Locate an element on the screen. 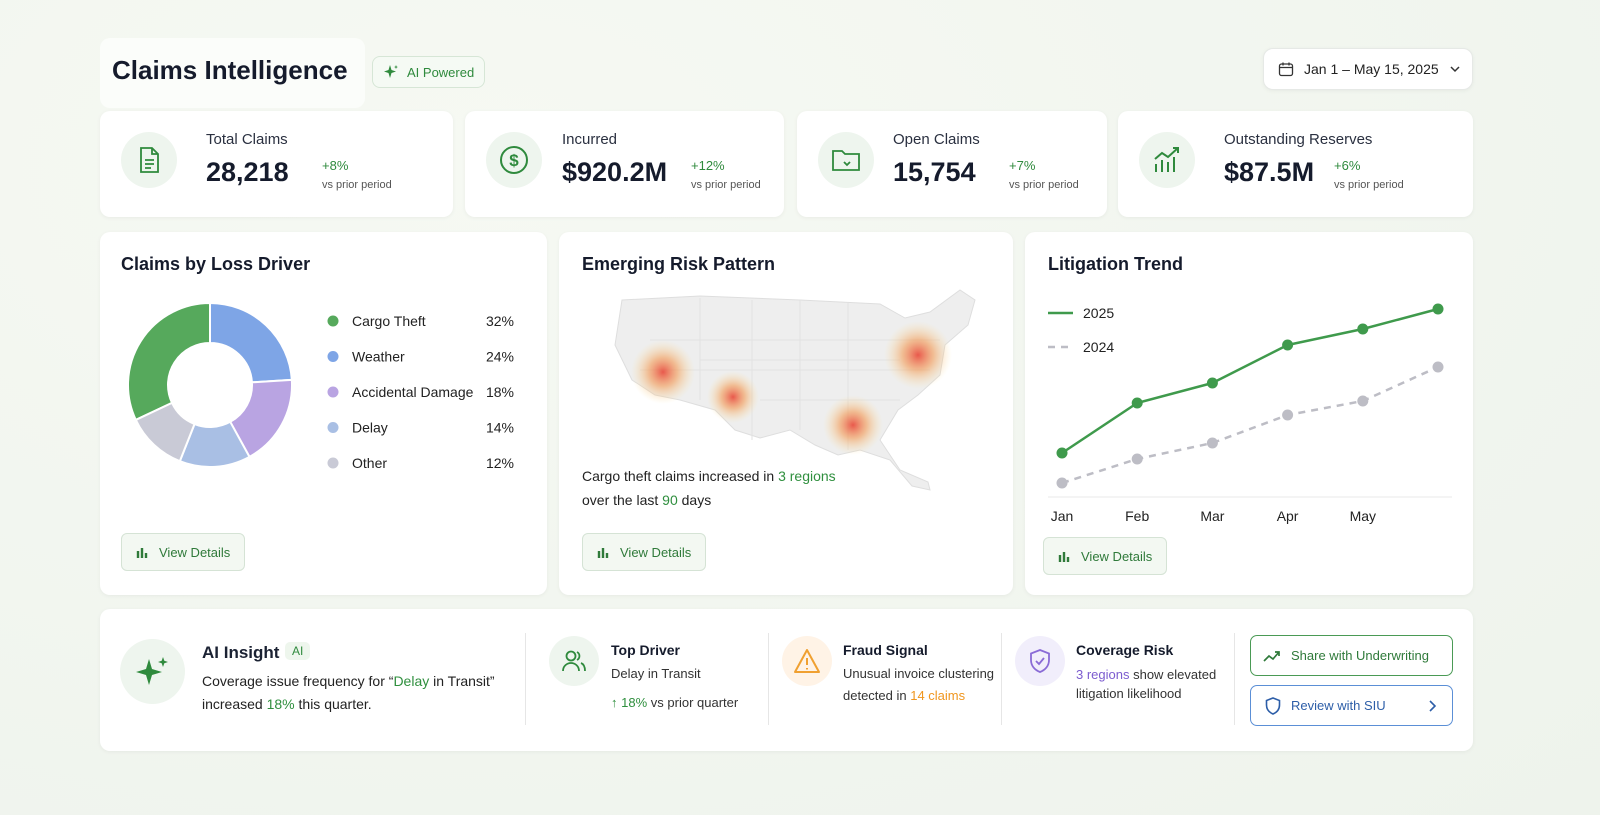  insight-icon is located at coordinates (152, 671).